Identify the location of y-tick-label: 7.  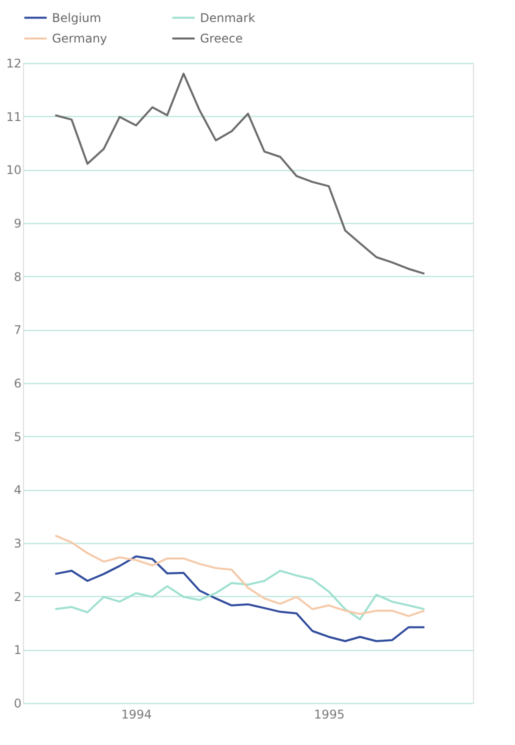
(18, 330).